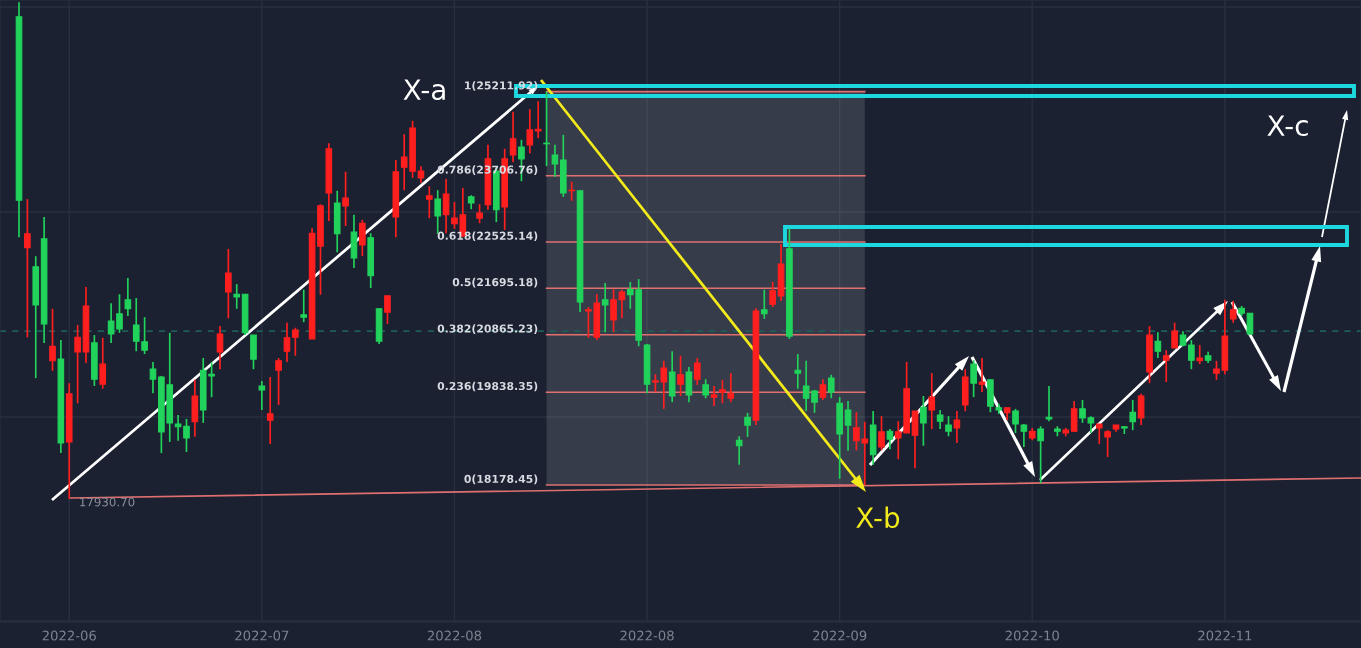  What do you see at coordinates (495, 282) in the screenshot?
I see `ref-line-label: 0.5(21695.18)` at bounding box center [495, 282].